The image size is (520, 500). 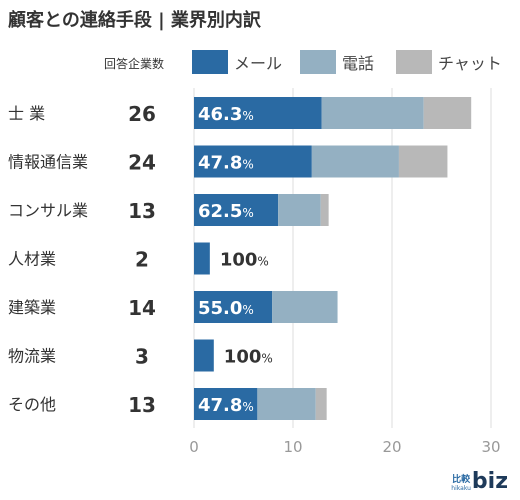 What do you see at coordinates (142, 308) in the screenshot?
I see `count-label: 14` at bounding box center [142, 308].